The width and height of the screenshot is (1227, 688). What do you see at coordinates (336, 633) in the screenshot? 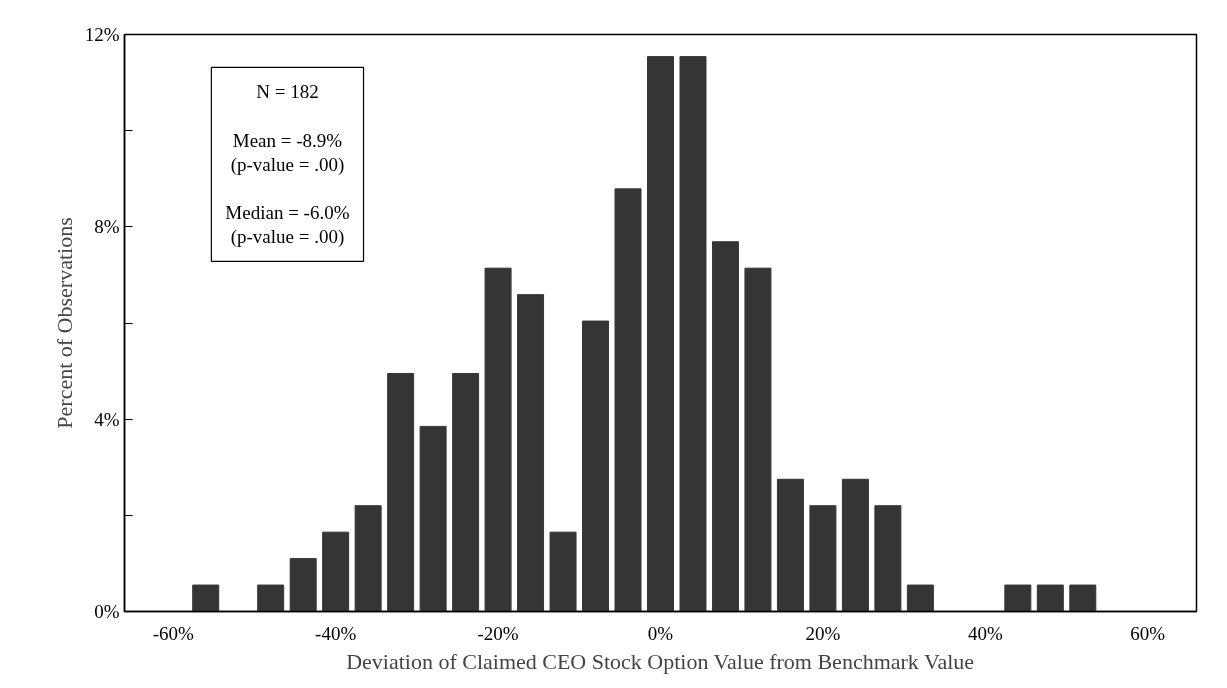
I see `x-tick-label: -40%` at bounding box center [336, 633].